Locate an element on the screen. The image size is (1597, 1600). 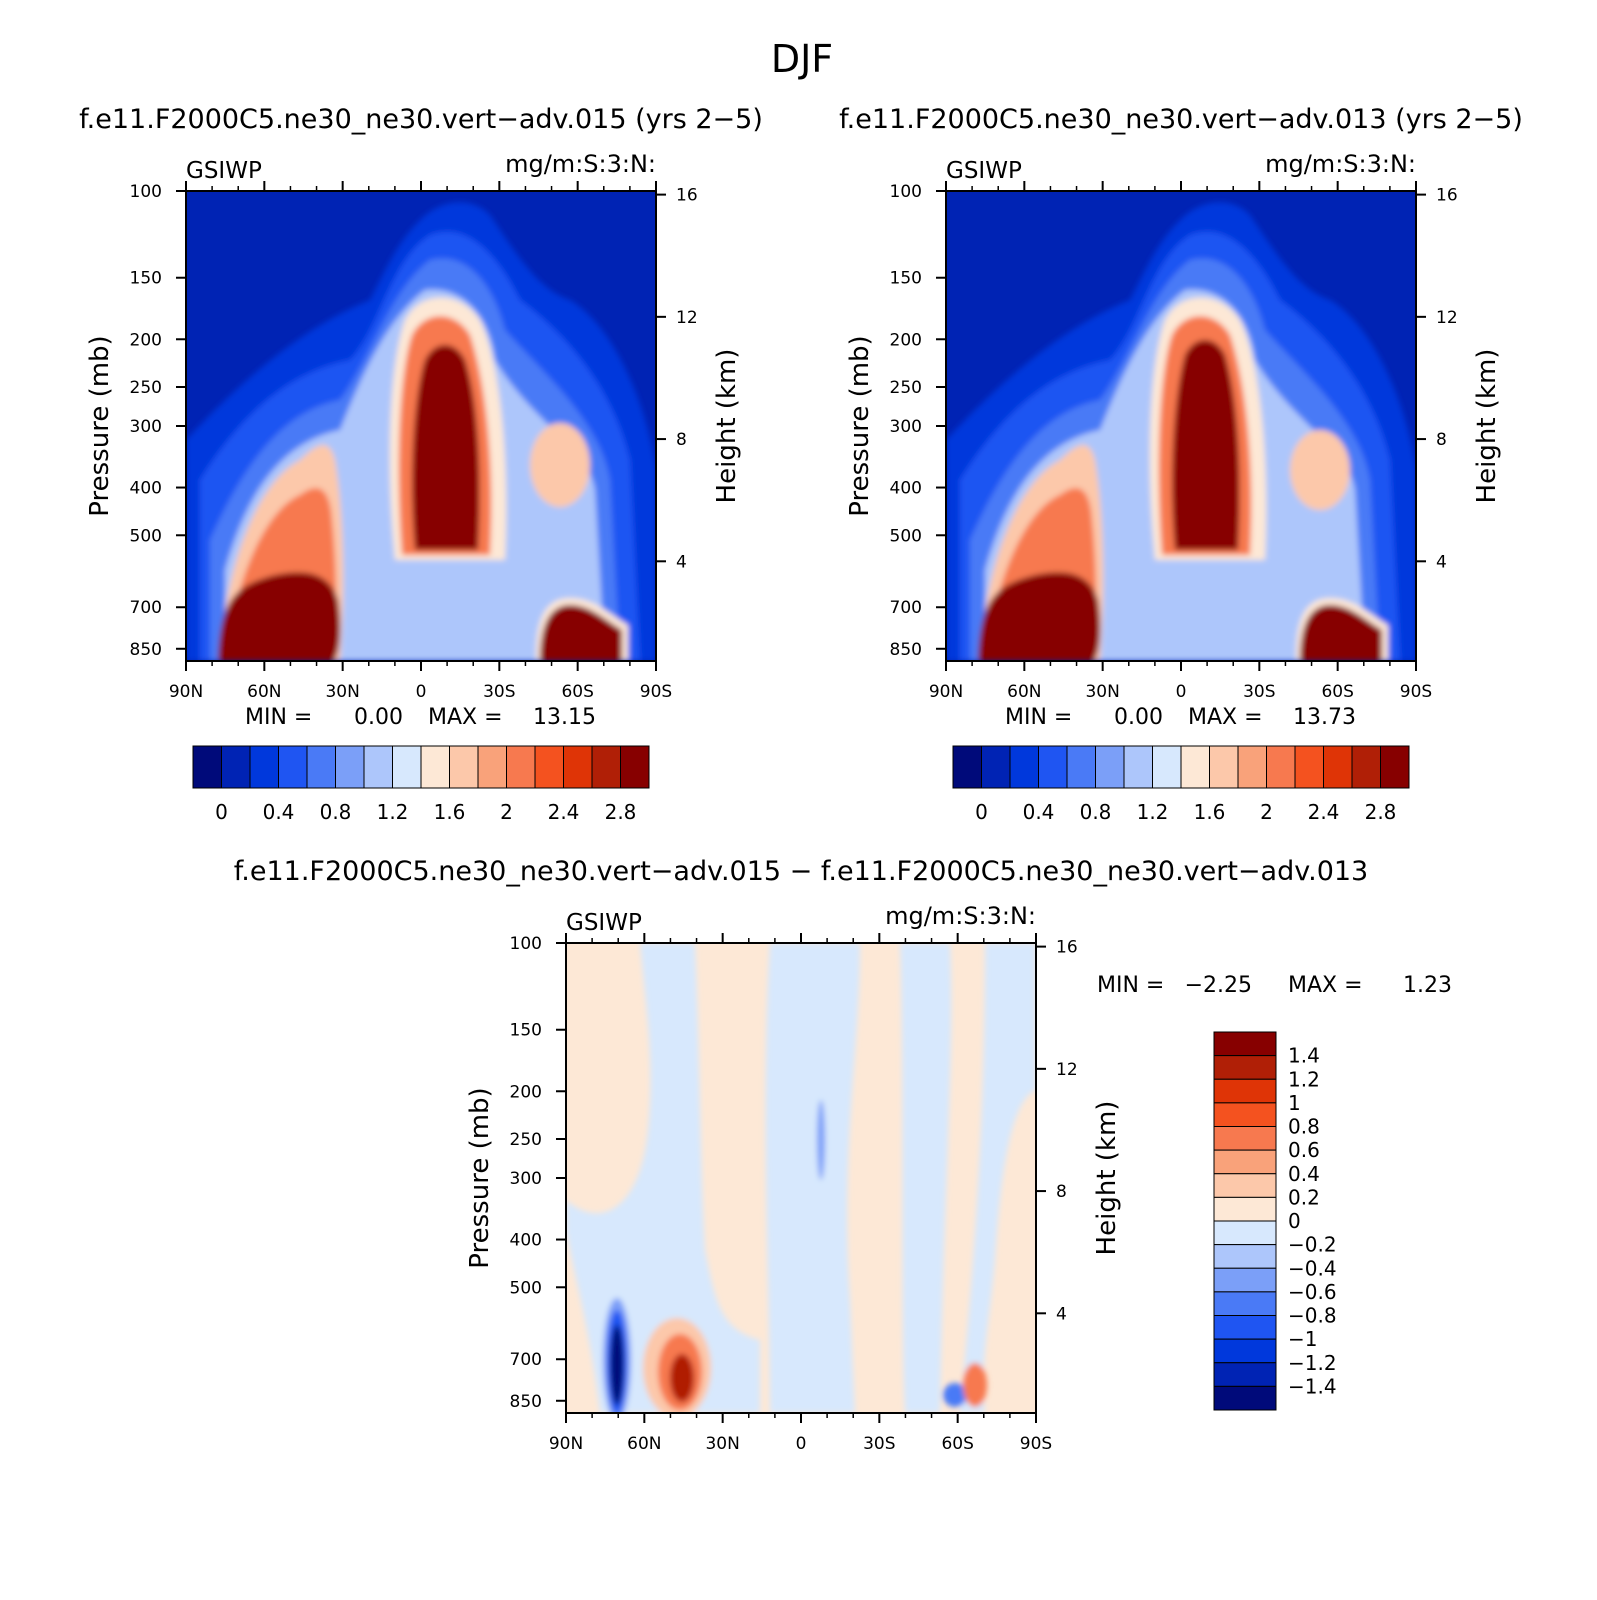
colorbar-label: −1.2 is located at coordinates (1312, 1363).